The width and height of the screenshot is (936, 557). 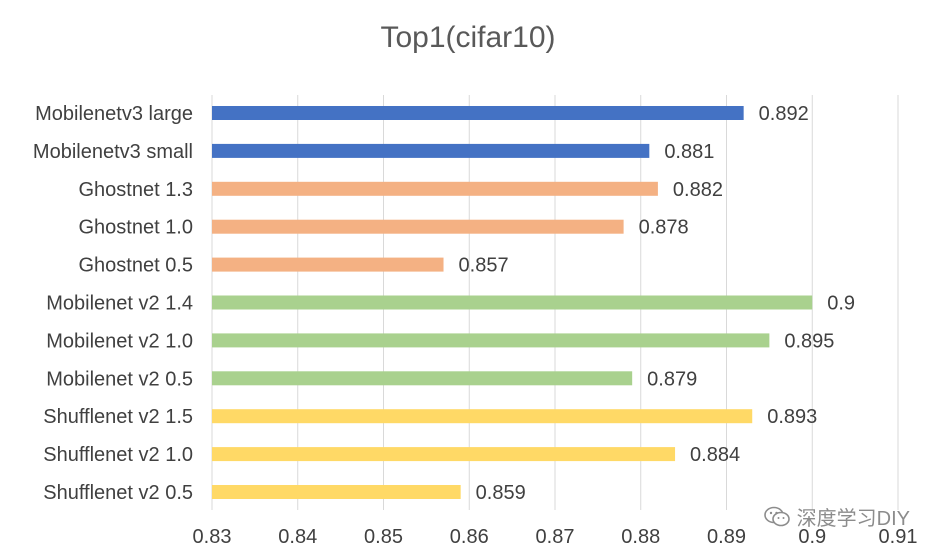 I want to click on x-tick-label: 0.87, so click(x=555, y=537).